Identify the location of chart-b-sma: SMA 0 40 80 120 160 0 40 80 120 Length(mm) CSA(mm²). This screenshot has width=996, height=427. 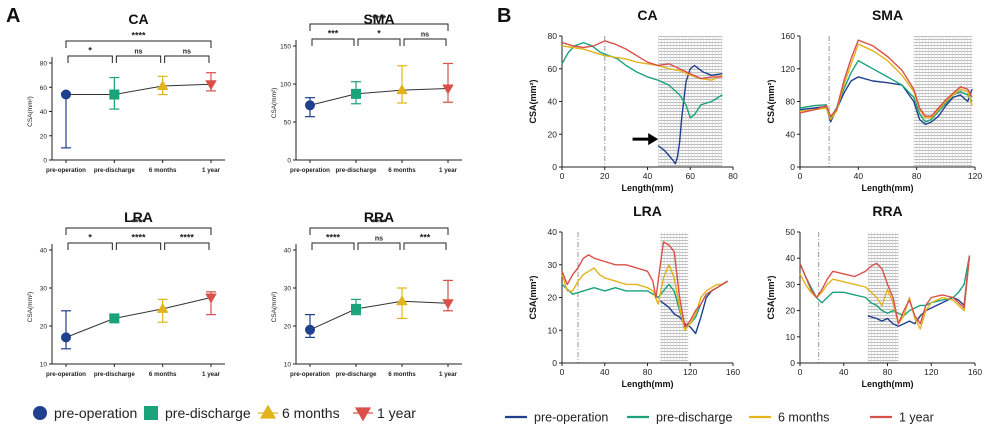
(874, 100).